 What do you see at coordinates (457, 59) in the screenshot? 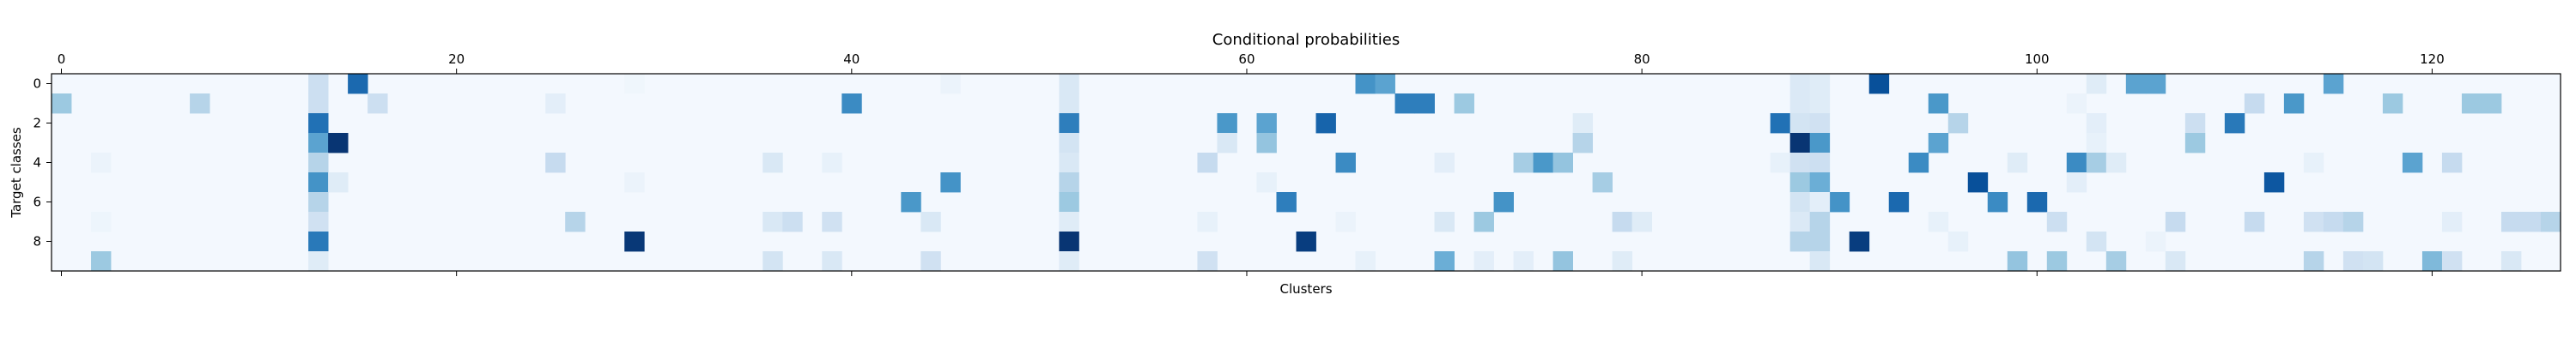
I see `x-tick-label: 20` at bounding box center [457, 59].